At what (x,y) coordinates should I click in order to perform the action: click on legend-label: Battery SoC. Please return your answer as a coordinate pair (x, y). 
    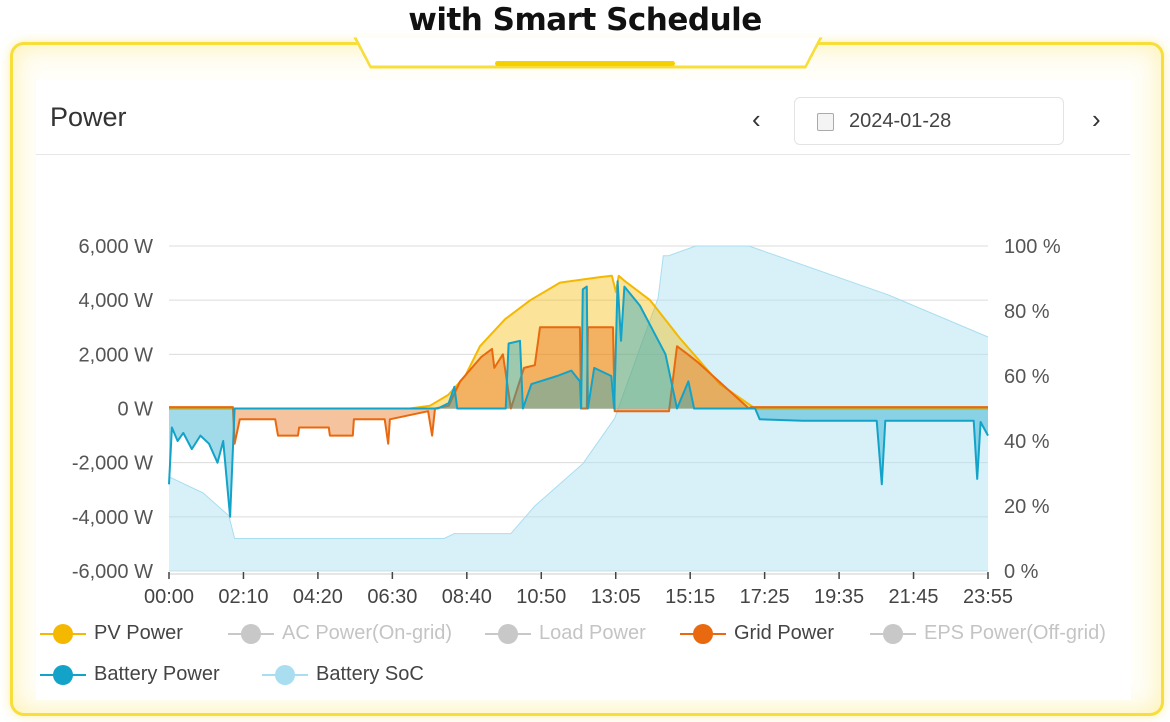
    Looking at the image, I should click on (370, 674).